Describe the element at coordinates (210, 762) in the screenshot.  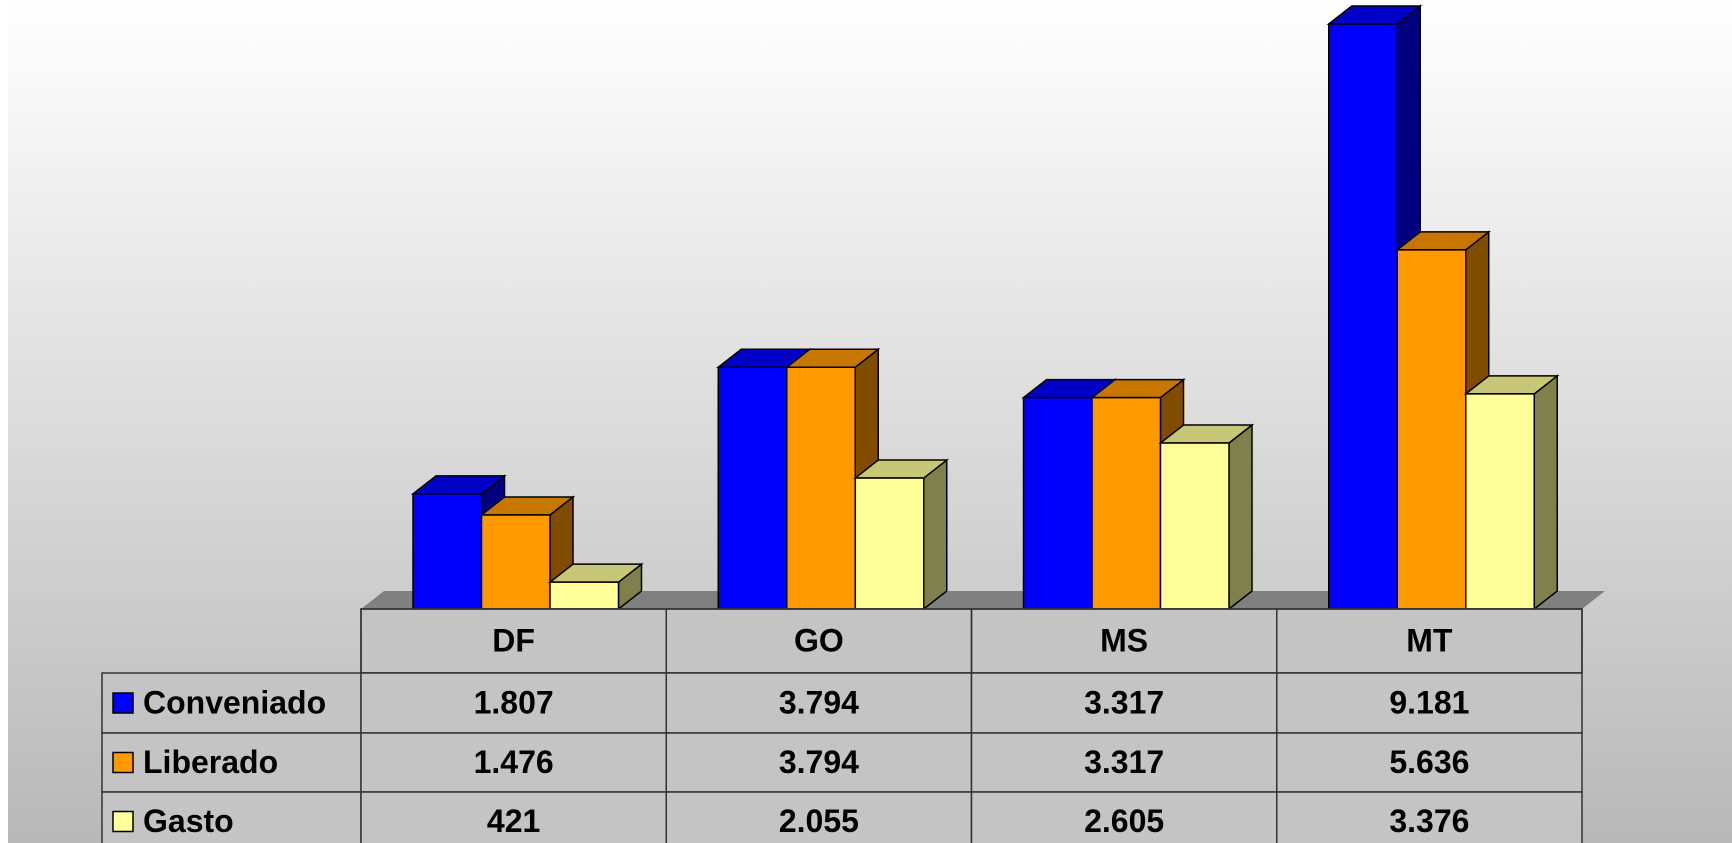
I see `legend-label: Liberado` at that location.